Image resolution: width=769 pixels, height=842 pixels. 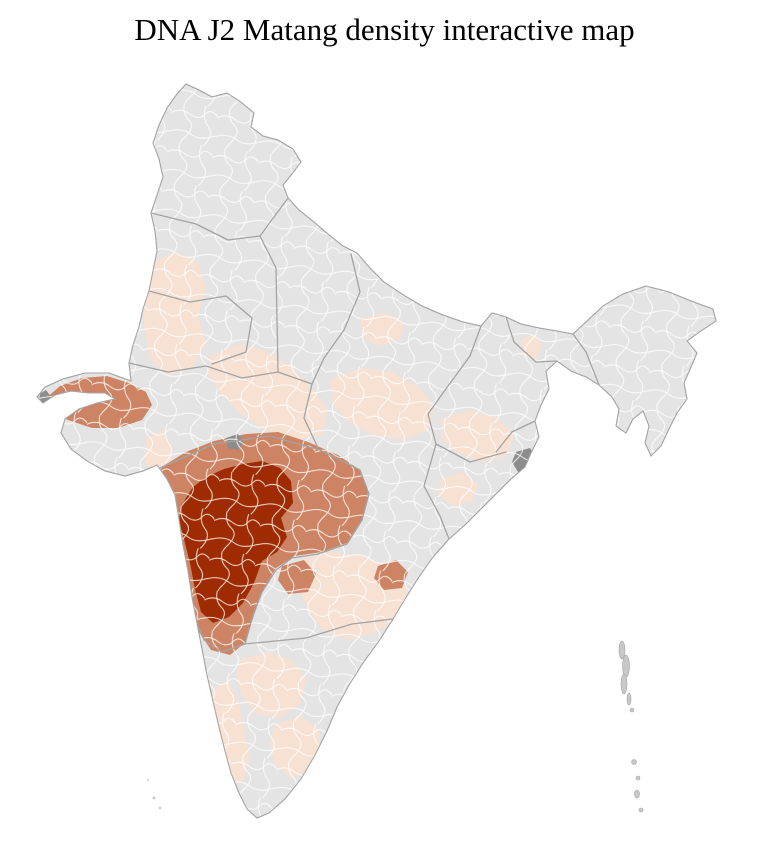 What do you see at coordinates (631, 726) in the screenshot?
I see `andaman-nicobar-islands` at bounding box center [631, 726].